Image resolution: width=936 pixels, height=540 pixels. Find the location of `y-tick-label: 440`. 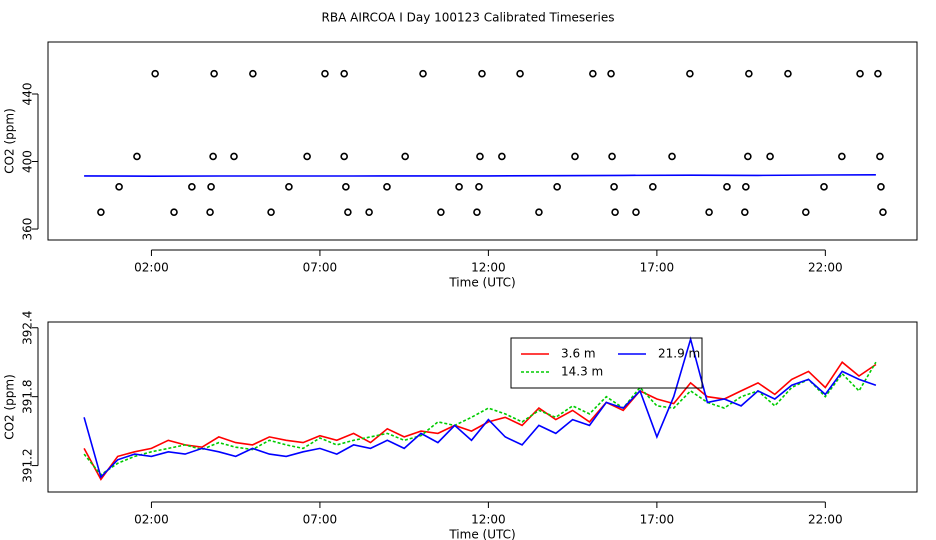

y-tick-label: 440 is located at coordinates (28, 94).